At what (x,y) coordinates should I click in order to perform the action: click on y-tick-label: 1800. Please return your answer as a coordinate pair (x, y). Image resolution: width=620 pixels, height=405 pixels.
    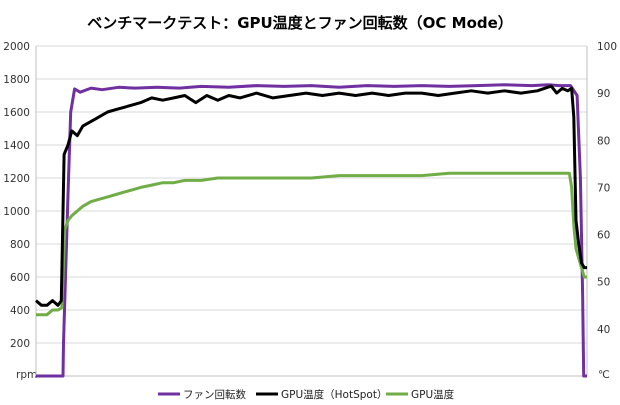
    Looking at the image, I should click on (16, 80).